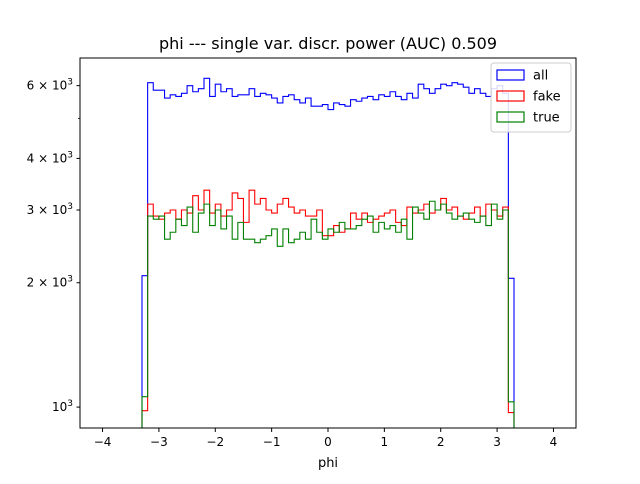 This screenshot has width=640, height=484. What do you see at coordinates (53, 246) in the screenshot?
I see `y-axis: 103 2 × 103 3 × 103 4 × 103 6 × 103` at bounding box center [53, 246].